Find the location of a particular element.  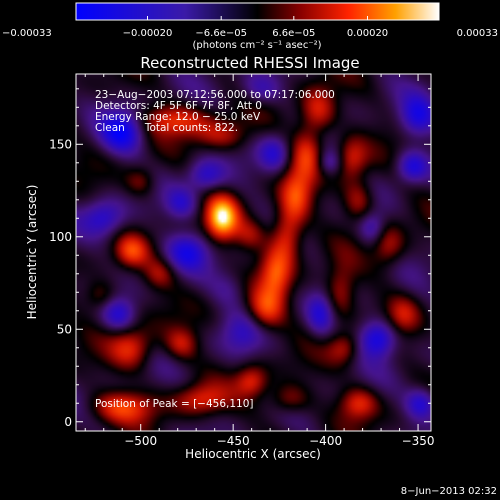

x-tick-label: −400 is located at coordinates (325, 441).